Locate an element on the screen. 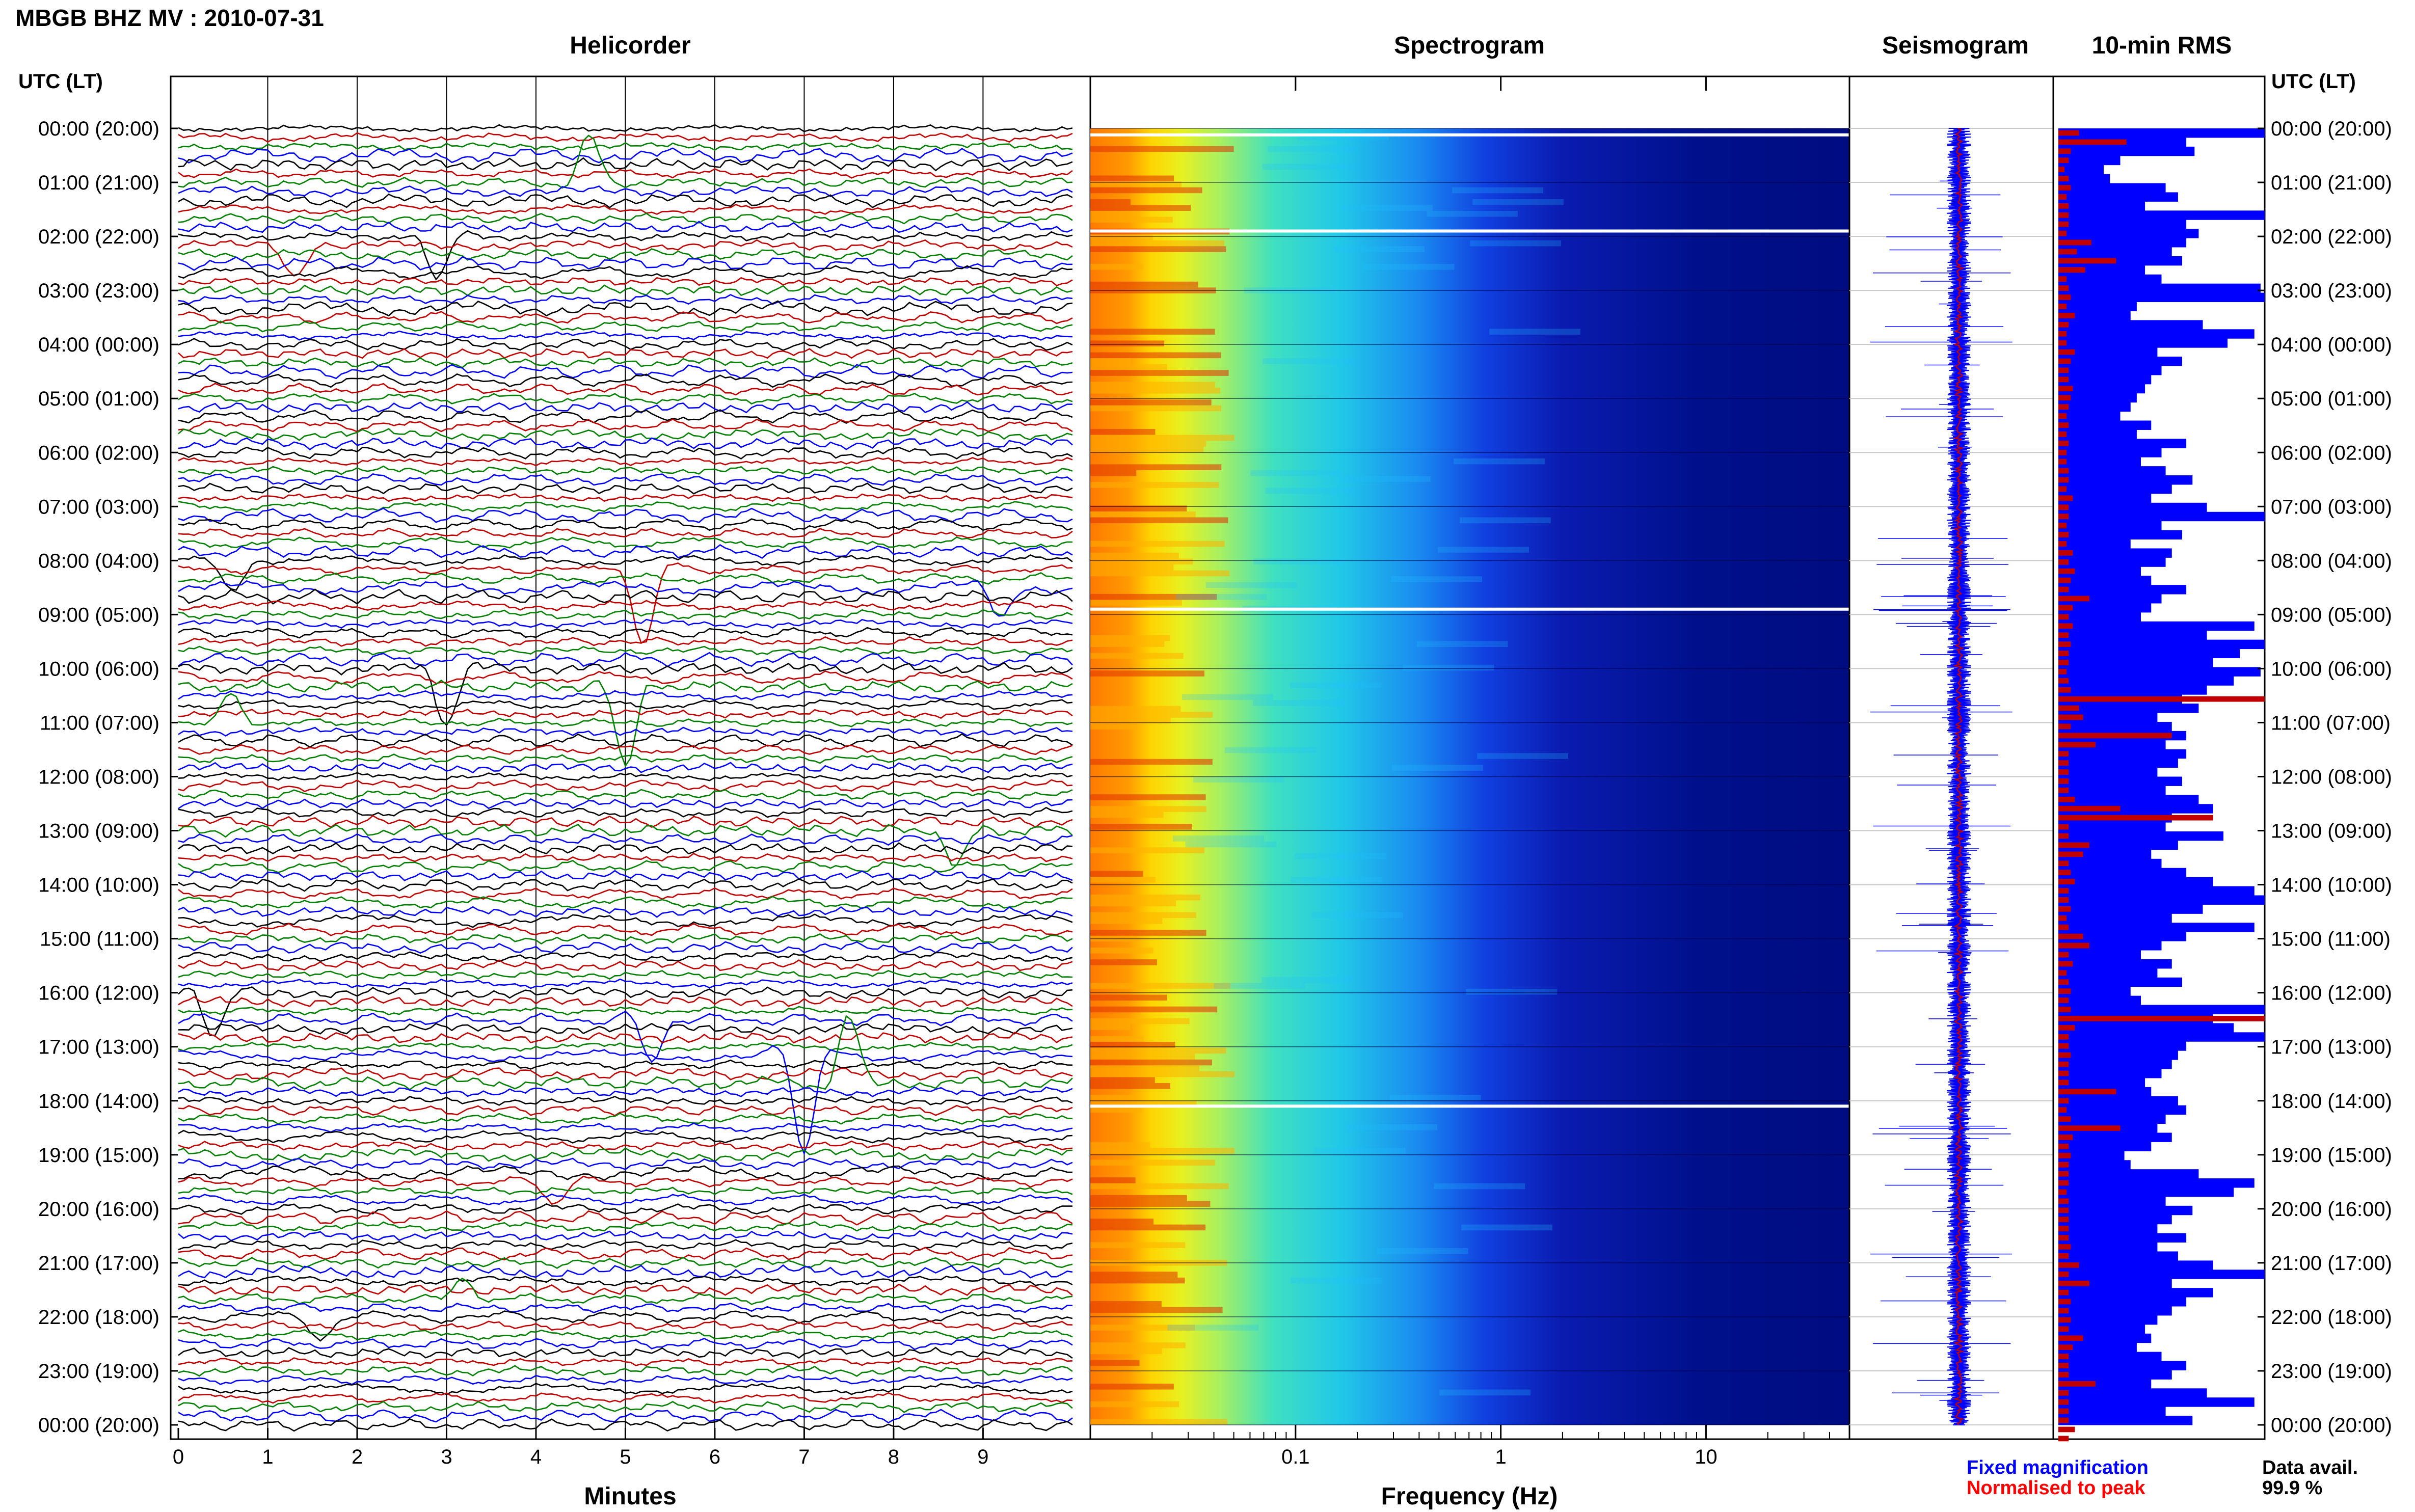 Image resolution: width=2415 pixels, height=1512 pixels. seismogram-title: Seismogram is located at coordinates (1955, 46).